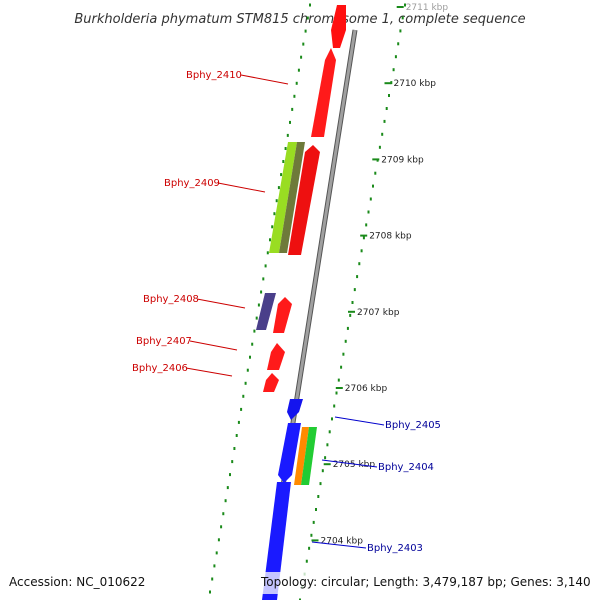  I want to click on ruler-label: 2710 kbp, so click(415, 84).